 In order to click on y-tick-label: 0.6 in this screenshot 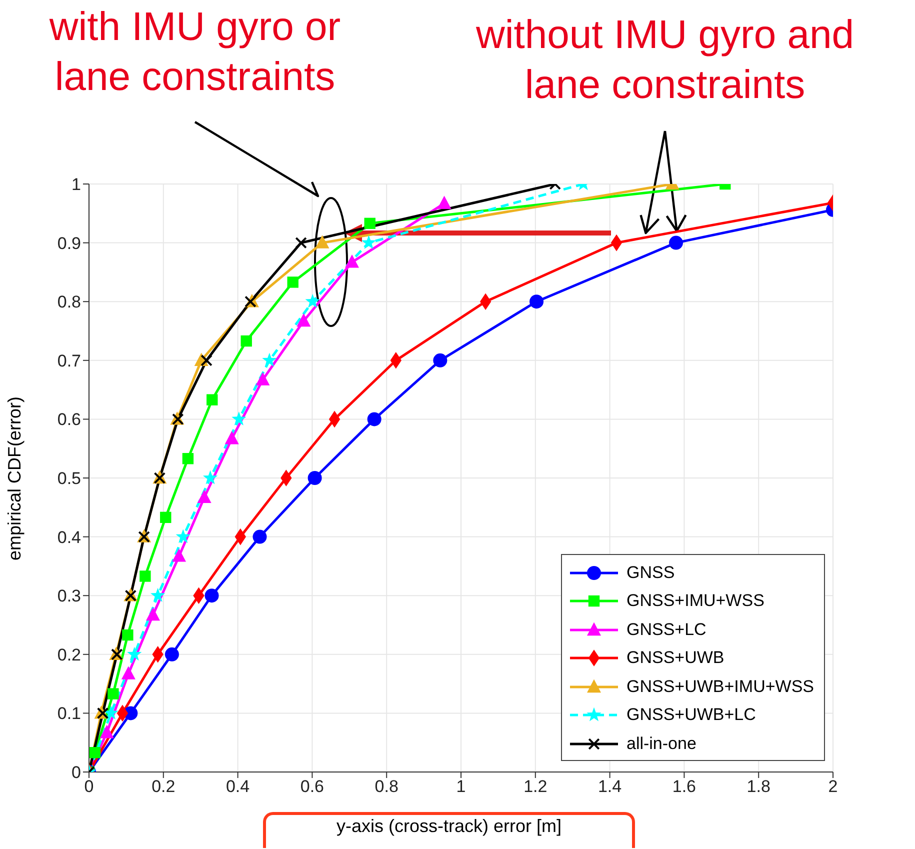, I will do `click(69, 420)`.